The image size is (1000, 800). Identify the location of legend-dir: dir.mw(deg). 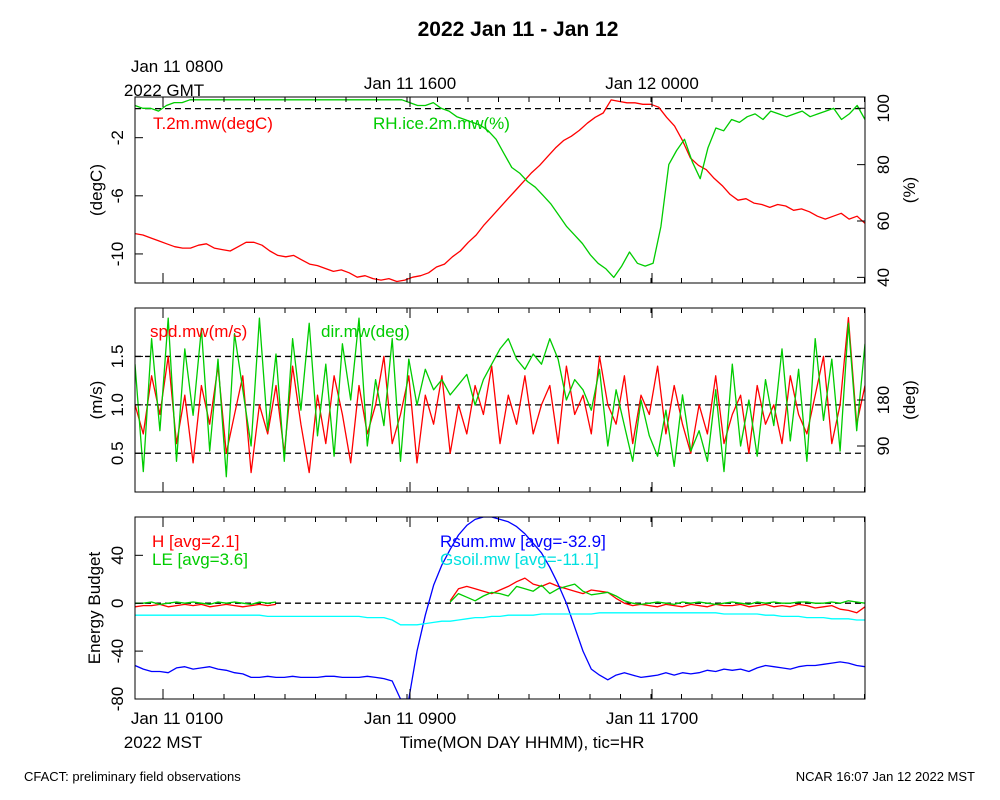
(365, 331).